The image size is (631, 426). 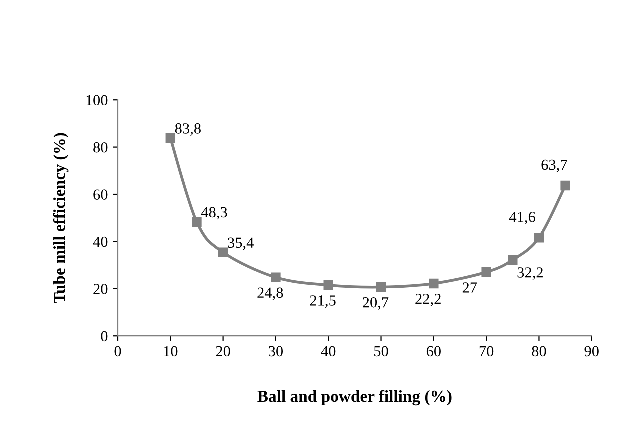 I want to click on y-tick-label: 60, so click(x=101, y=195).